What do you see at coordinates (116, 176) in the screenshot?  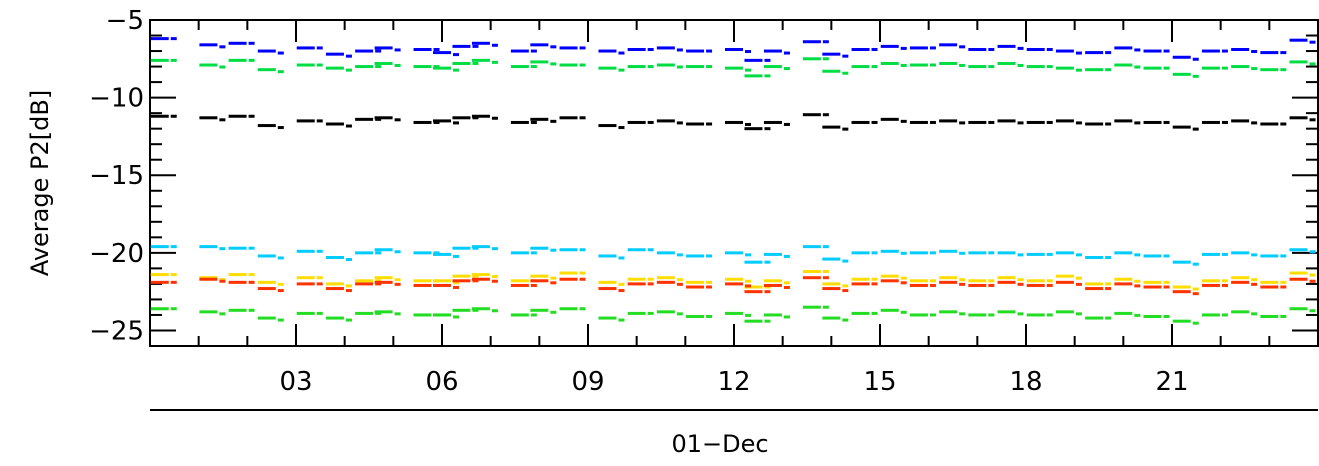 I see `y-tick-label: −15` at bounding box center [116, 176].